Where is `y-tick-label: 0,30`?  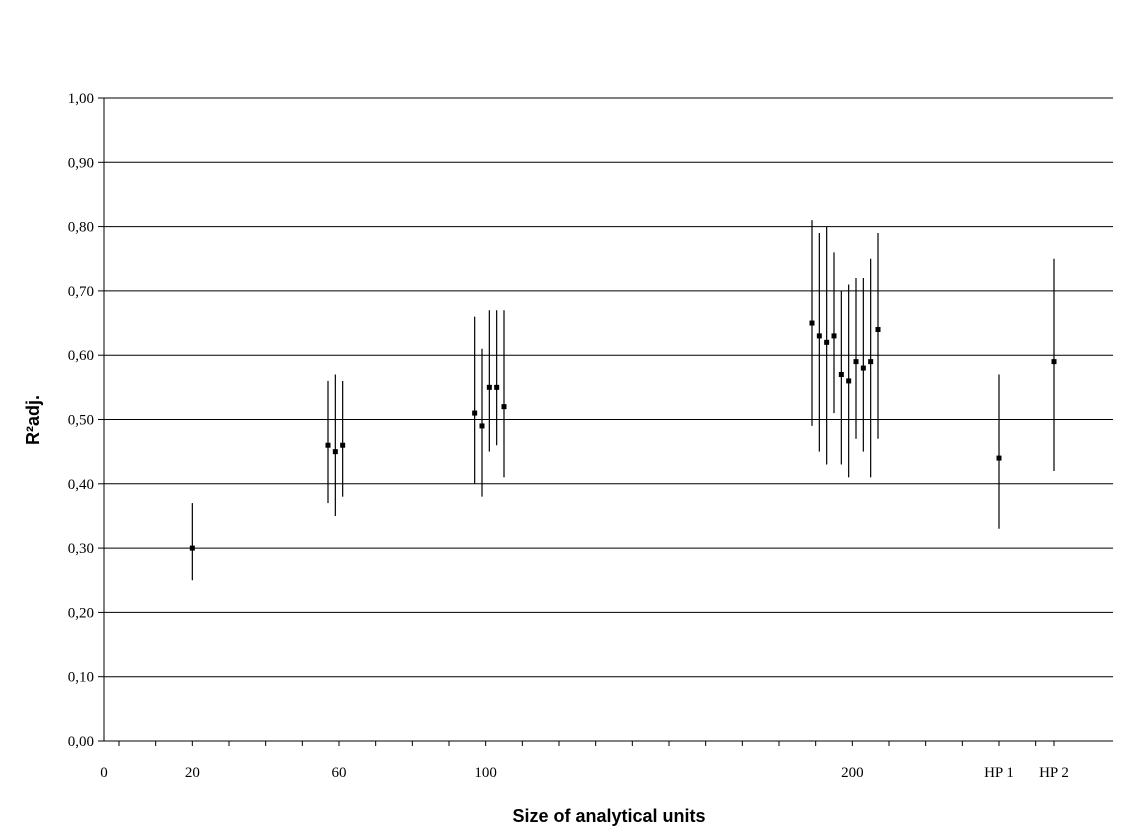
y-tick-label: 0,30 is located at coordinates (81, 549).